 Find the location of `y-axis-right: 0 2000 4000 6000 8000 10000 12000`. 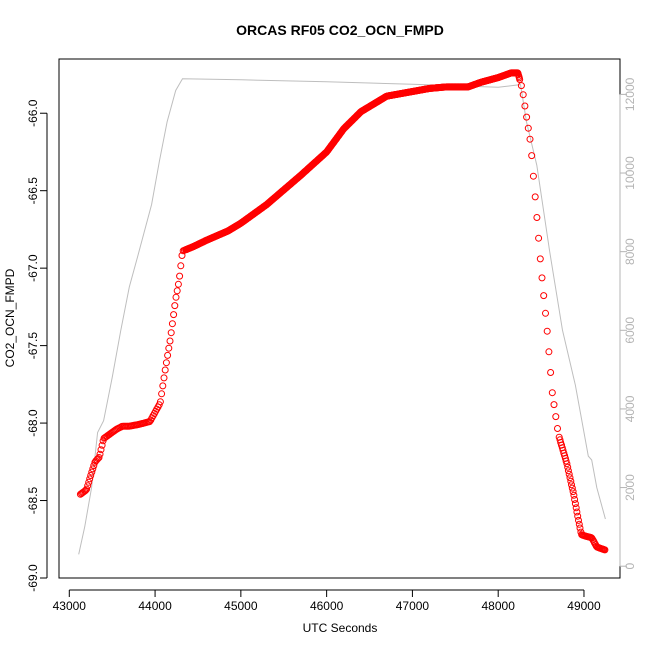

y-axis-right: 0 2000 4000 6000 8000 10000 12000 is located at coordinates (628, 323).